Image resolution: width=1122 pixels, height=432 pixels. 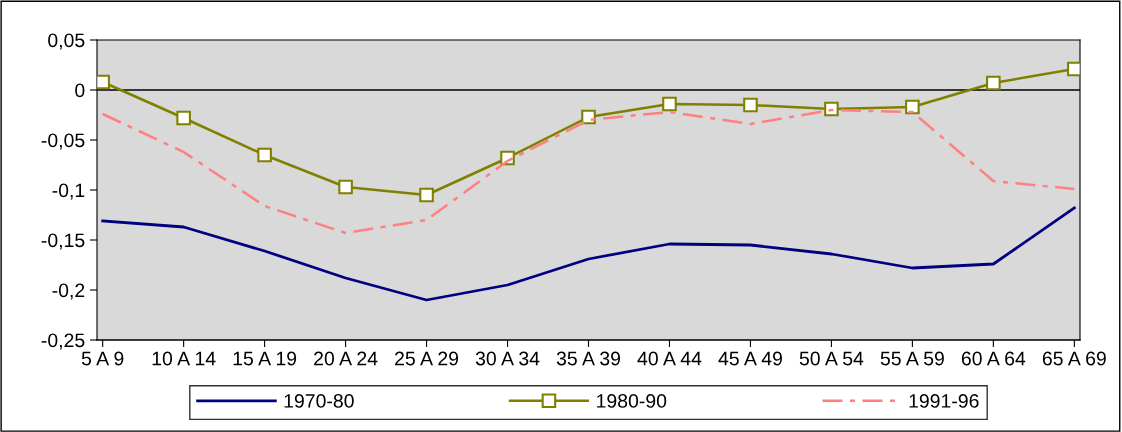 What do you see at coordinates (427, 358) in the screenshot?
I see `x-tick-label: 25 A 29` at bounding box center [427, 358].